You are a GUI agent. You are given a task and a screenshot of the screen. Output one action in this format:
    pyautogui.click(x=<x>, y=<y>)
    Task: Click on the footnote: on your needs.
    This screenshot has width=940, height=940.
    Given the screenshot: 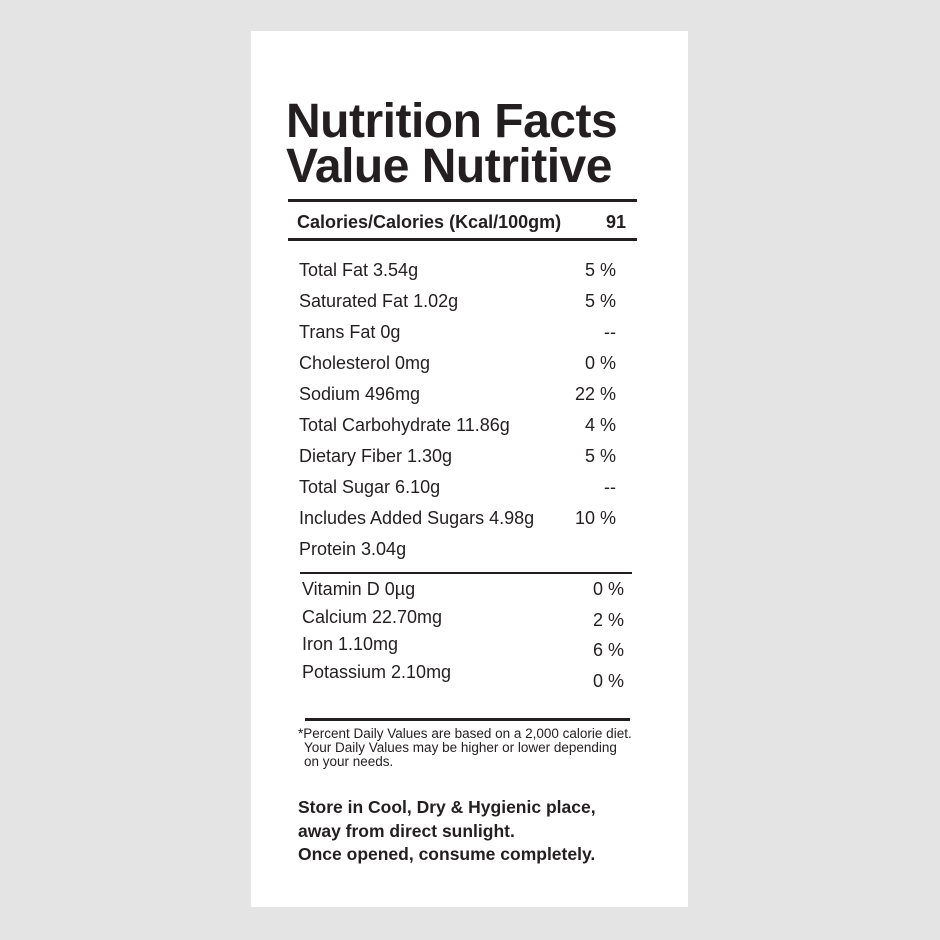 What is the action you would take?
    pyautogui.click(x=349, y=761)
    